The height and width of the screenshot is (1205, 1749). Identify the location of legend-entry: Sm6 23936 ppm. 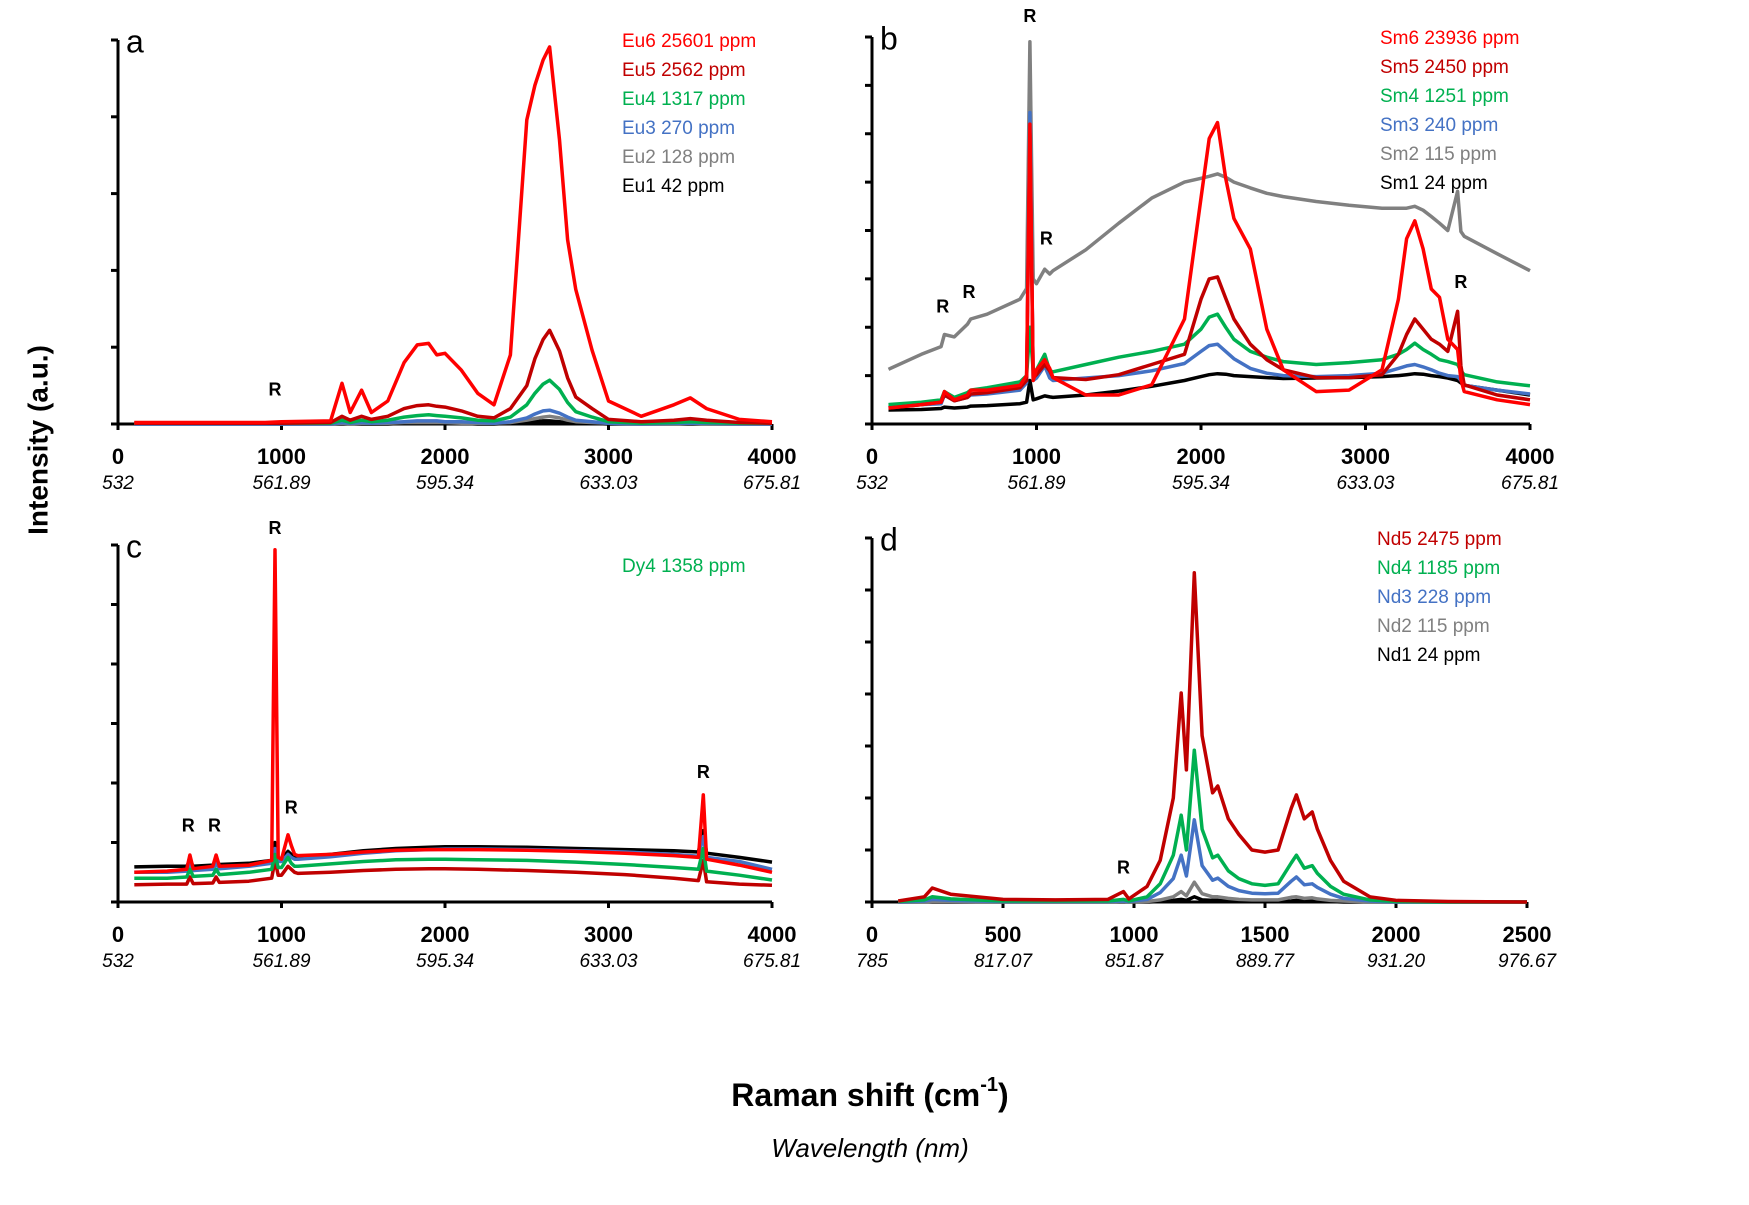
(1449, 38).